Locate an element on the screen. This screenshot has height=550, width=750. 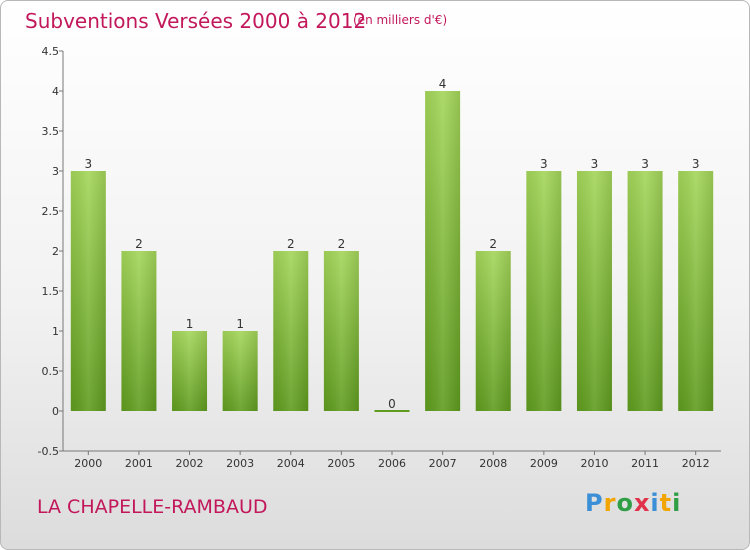
logo-letter: r is located at coordinates (610, 503).